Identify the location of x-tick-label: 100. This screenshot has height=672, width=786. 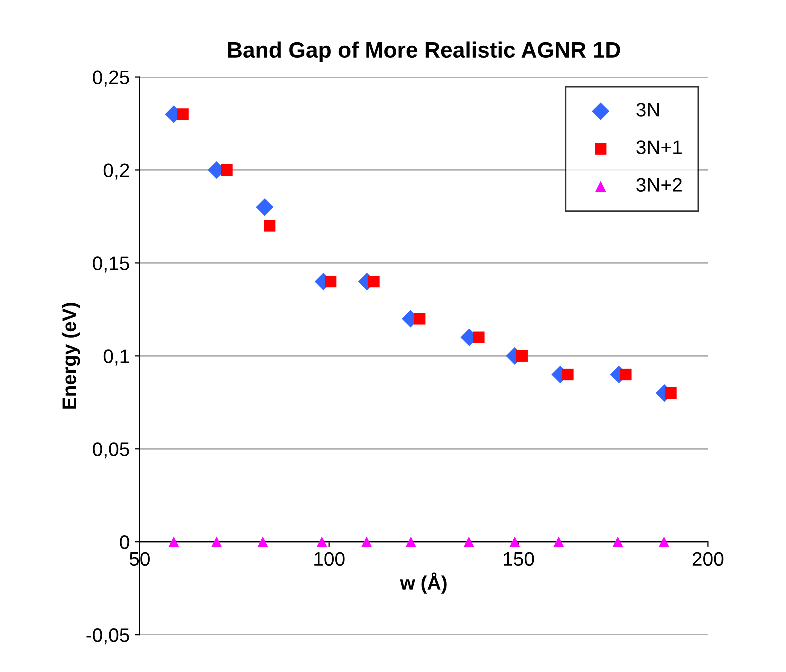
(329, 559).